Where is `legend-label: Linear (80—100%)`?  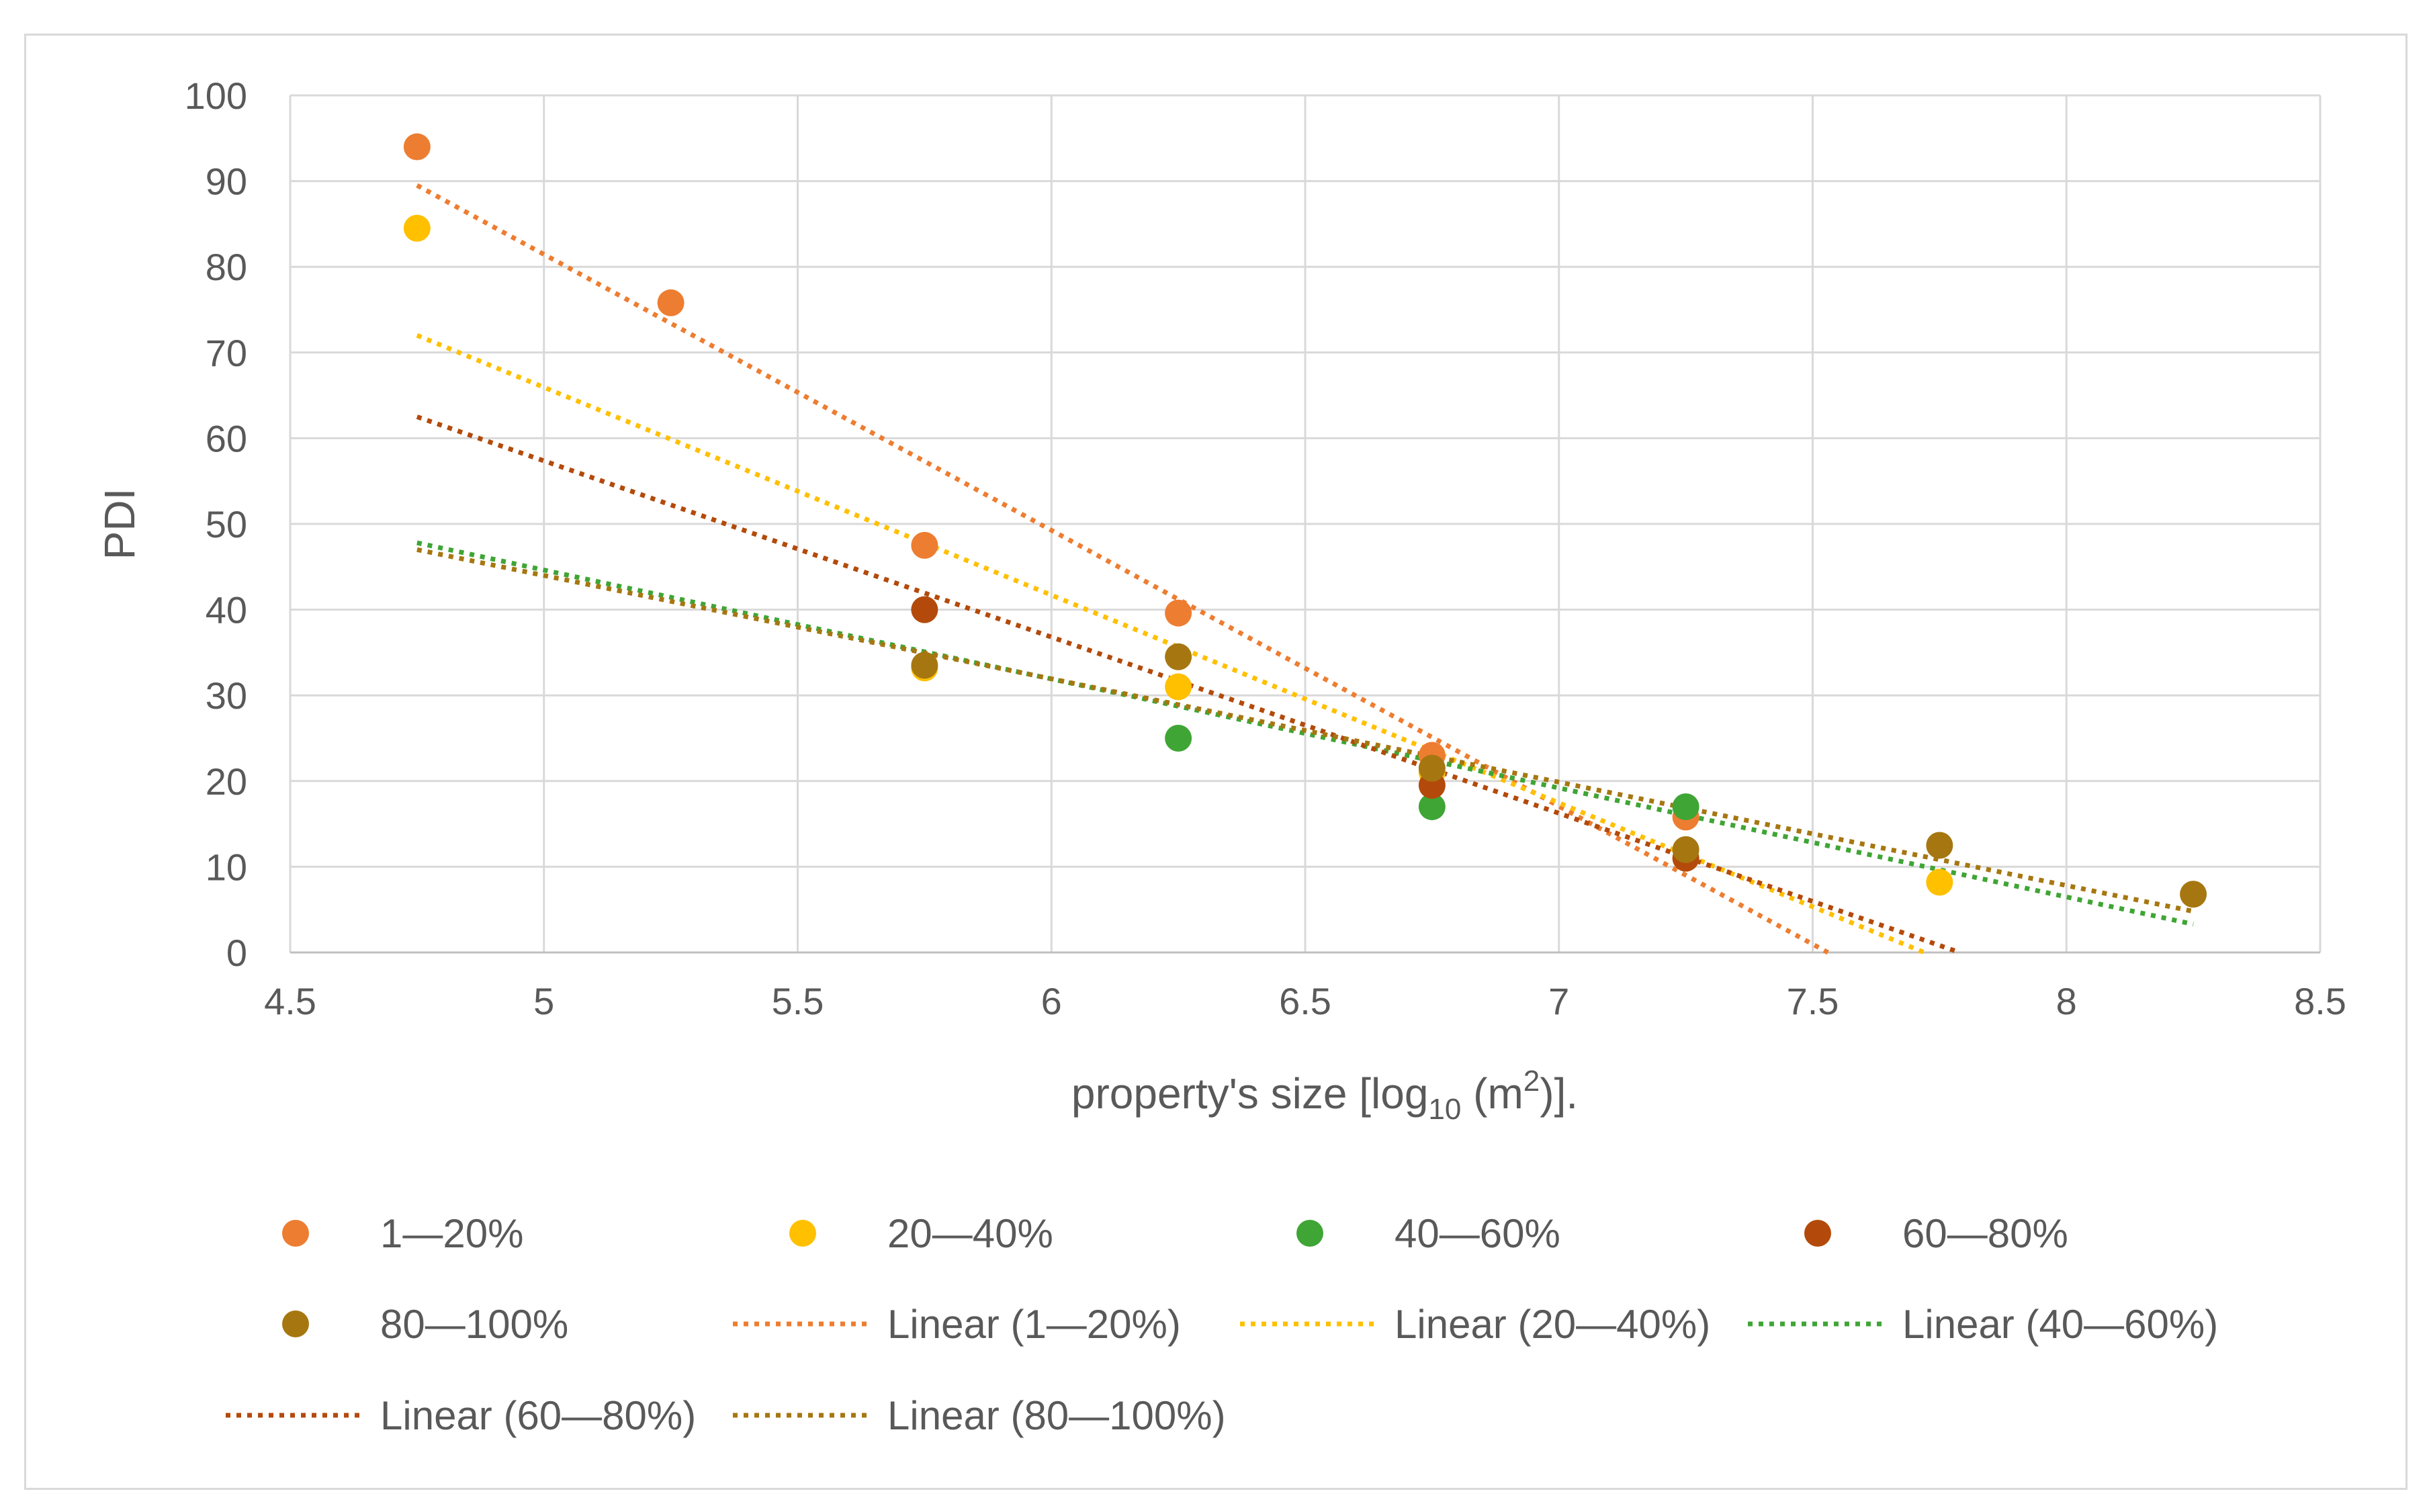 legend-label: Linear (80—100%) is located at coordinates (1056, 1415).